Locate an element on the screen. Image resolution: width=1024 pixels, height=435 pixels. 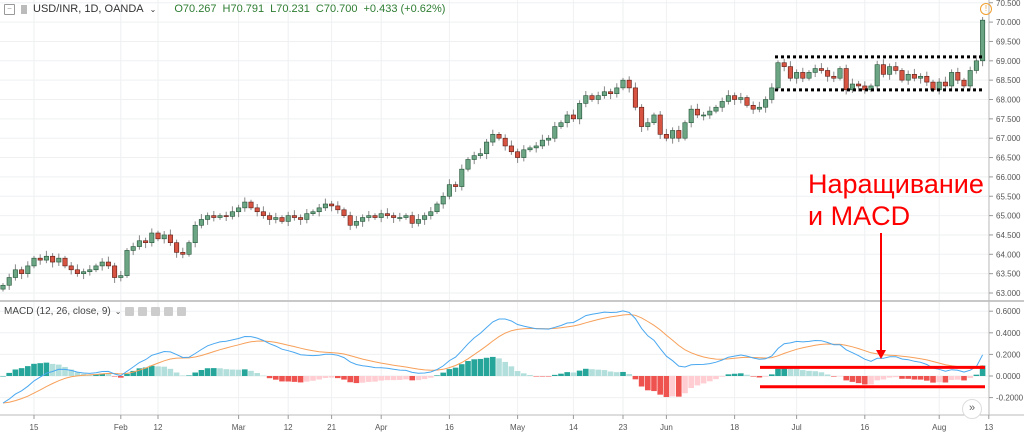
time-axis-label: 21 is located at coordinates (331, 427).